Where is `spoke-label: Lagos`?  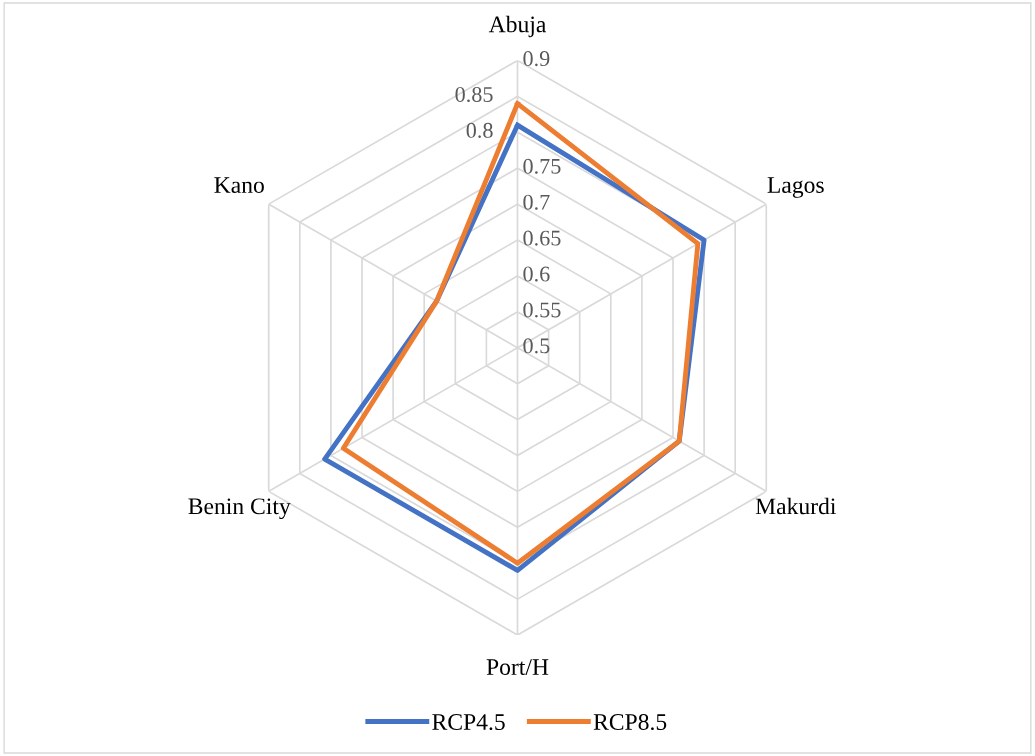
spoke-label: Lagos is located at coordinates (795, 187).